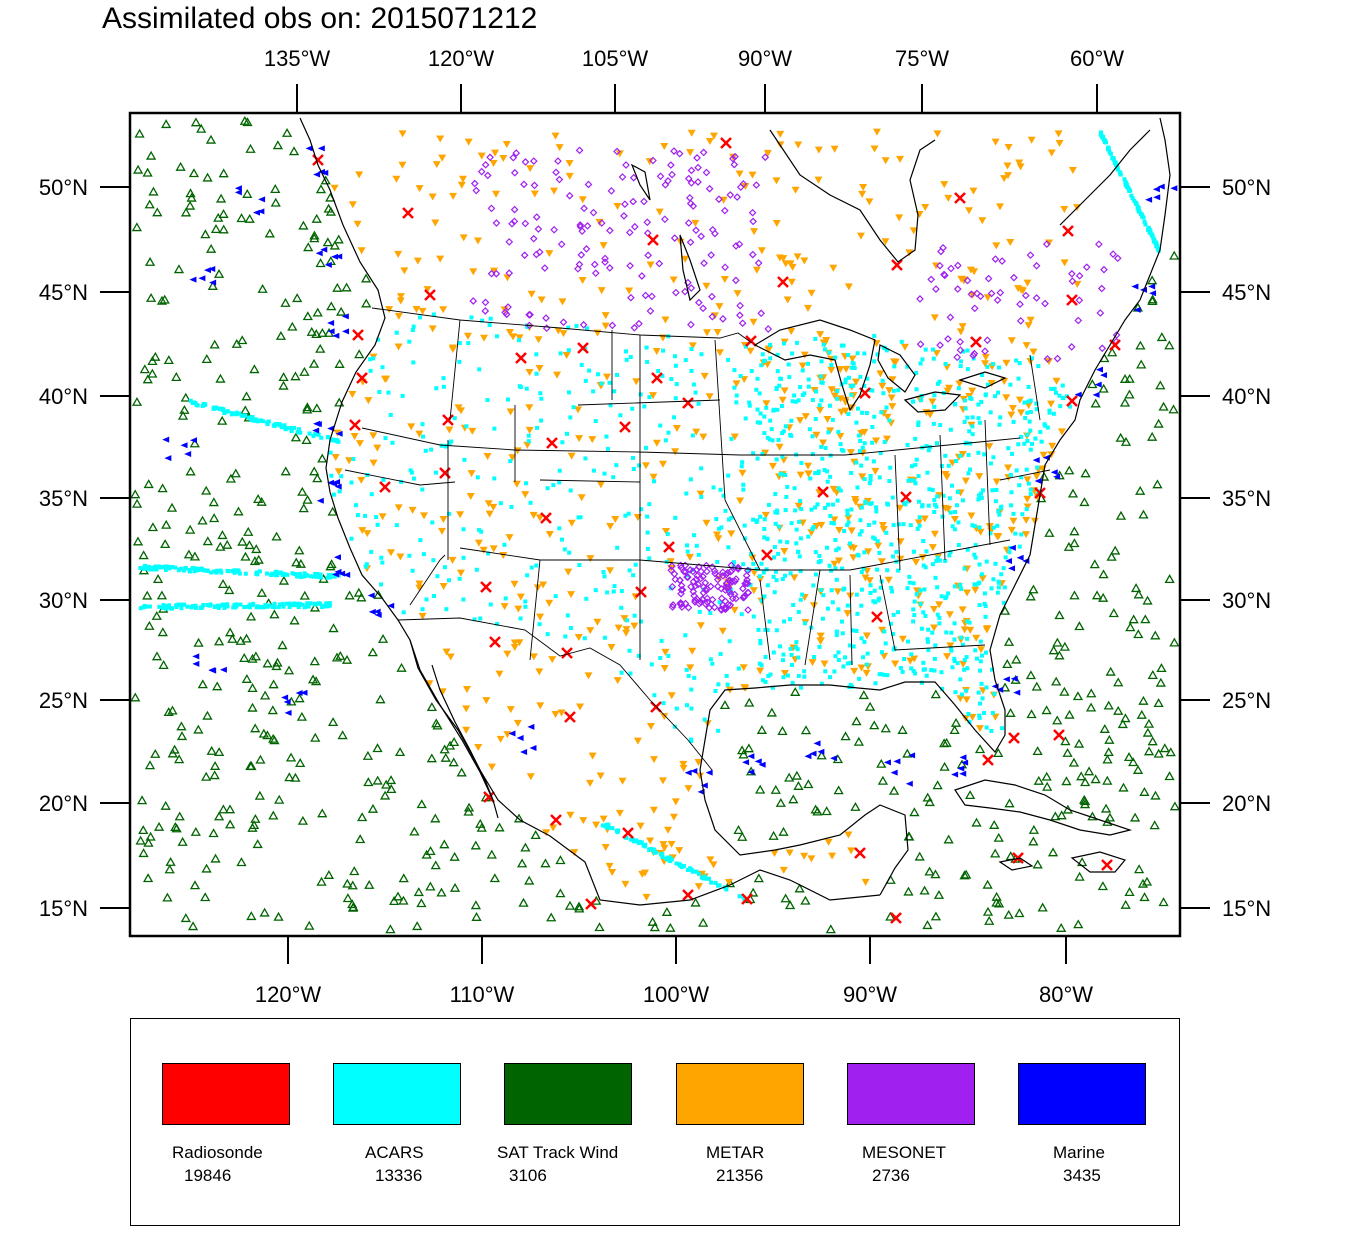  Describe the element at coordinates (1246, 396) in the screenshot. I see `lat-label-right: 40°N` at that location.